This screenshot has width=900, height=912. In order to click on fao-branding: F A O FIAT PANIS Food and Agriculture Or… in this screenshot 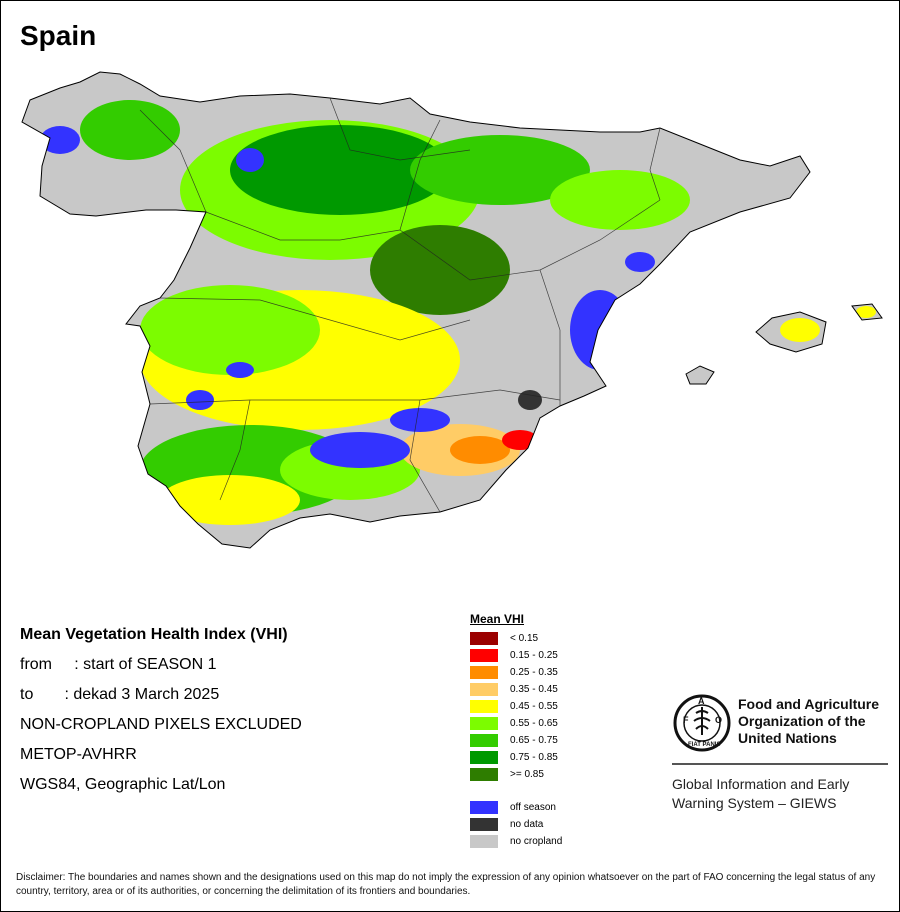, I will do `click(780, 752)`.